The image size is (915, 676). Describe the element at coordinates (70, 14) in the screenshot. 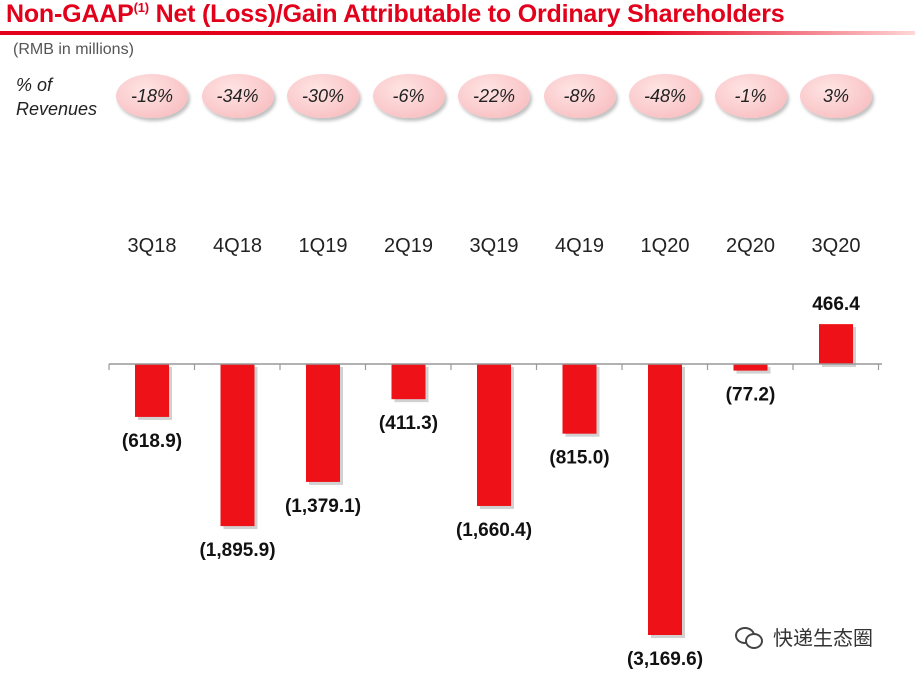

I see `title-prefix: Non-GAAP` at that location.